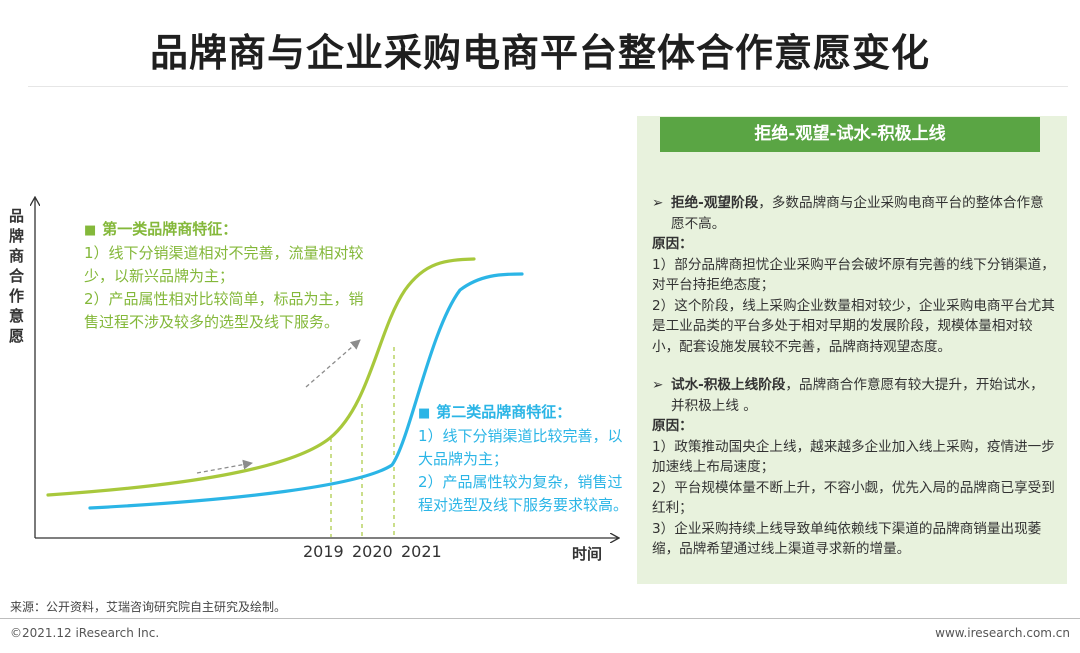 The width and height of the screenshot is (1080, 653). What do you see at coordinates (540, 618) in the screenshot?
I see `footer-divider` at bounding box center [540, 618].